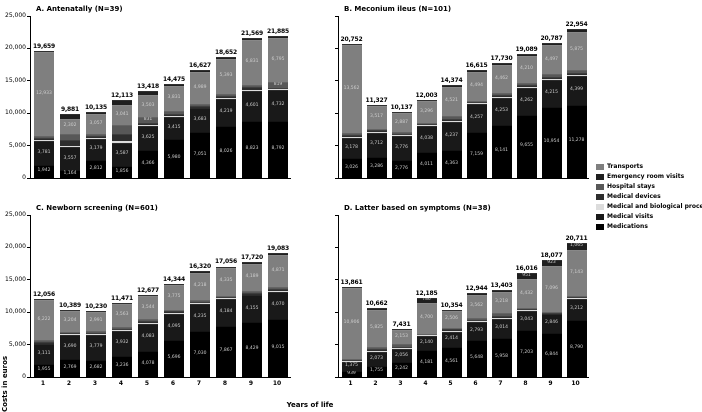 The height and width of the screenshot is (412, 702). Describe the element at coordinates (44, 171) in the screenshot. I see `segment-meds: 1,942` at that location.